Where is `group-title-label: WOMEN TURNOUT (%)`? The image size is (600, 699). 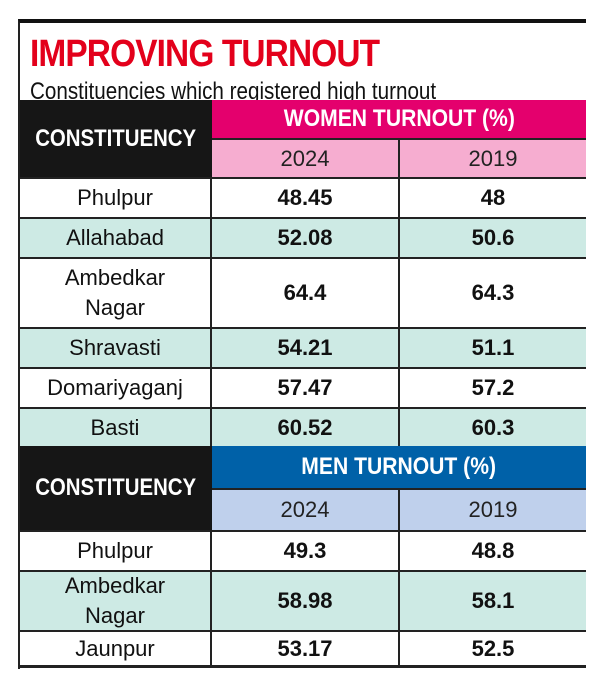
group-title-label: WOMEN TURNOUT (%) is located at coordinates (399, 118).